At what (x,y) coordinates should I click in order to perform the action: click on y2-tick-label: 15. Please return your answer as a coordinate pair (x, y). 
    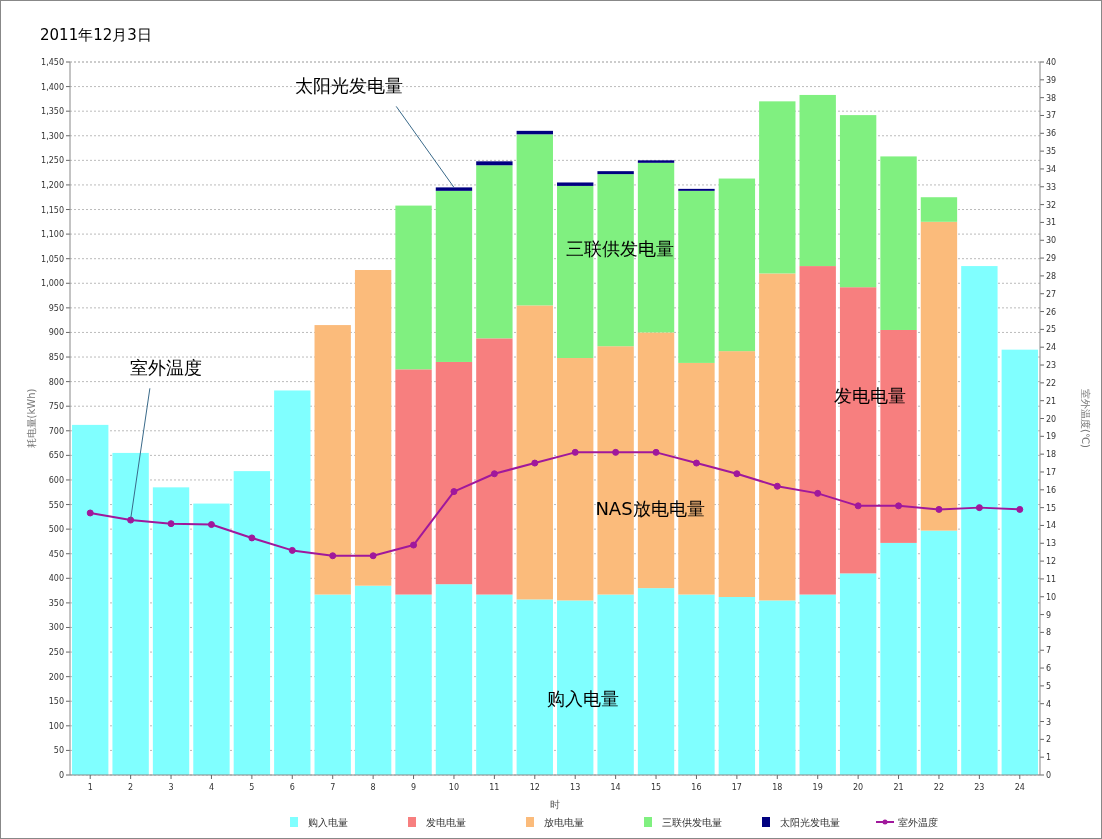
    Looking at the image, I should click on (1051, 508).